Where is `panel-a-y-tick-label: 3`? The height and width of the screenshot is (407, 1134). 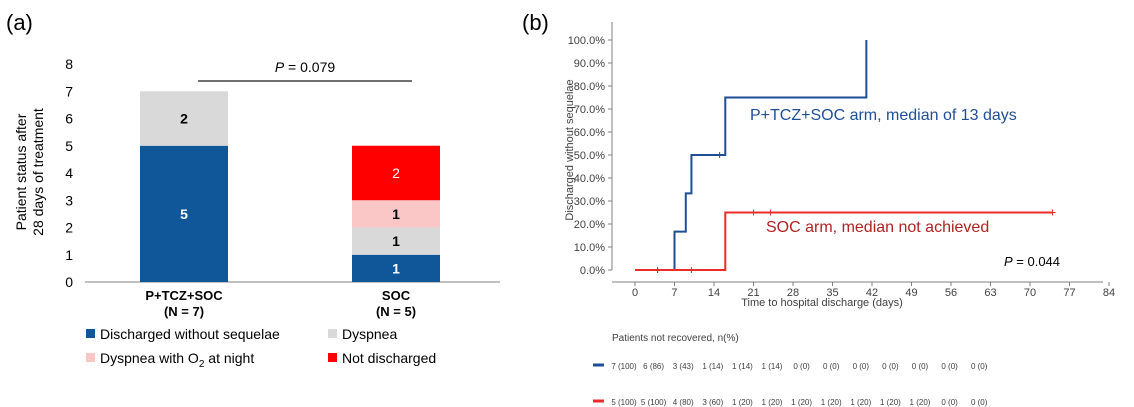
panel-a-y-tick-label: 3 is located at coordinates (69, 200).